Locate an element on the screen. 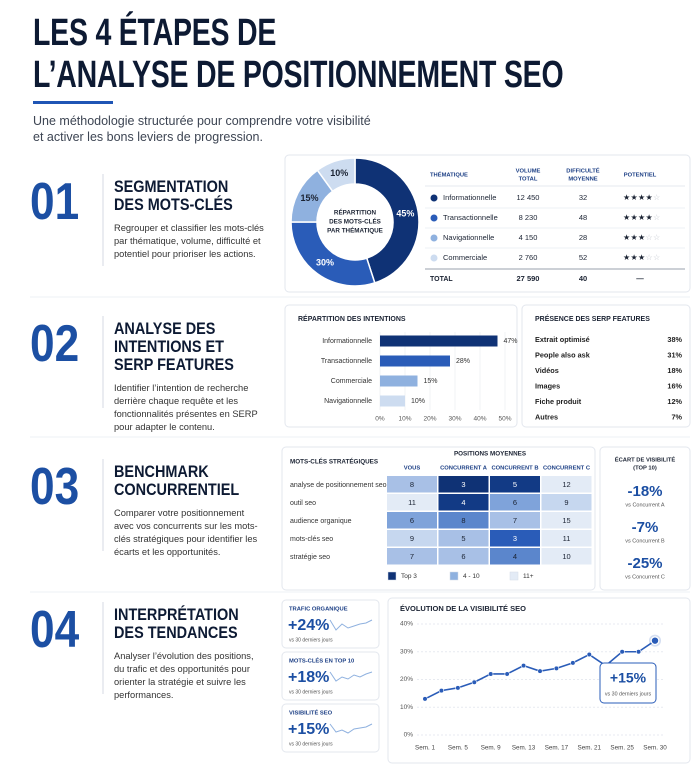  serp-name: Vidéos is located at coordinates (547, 370).